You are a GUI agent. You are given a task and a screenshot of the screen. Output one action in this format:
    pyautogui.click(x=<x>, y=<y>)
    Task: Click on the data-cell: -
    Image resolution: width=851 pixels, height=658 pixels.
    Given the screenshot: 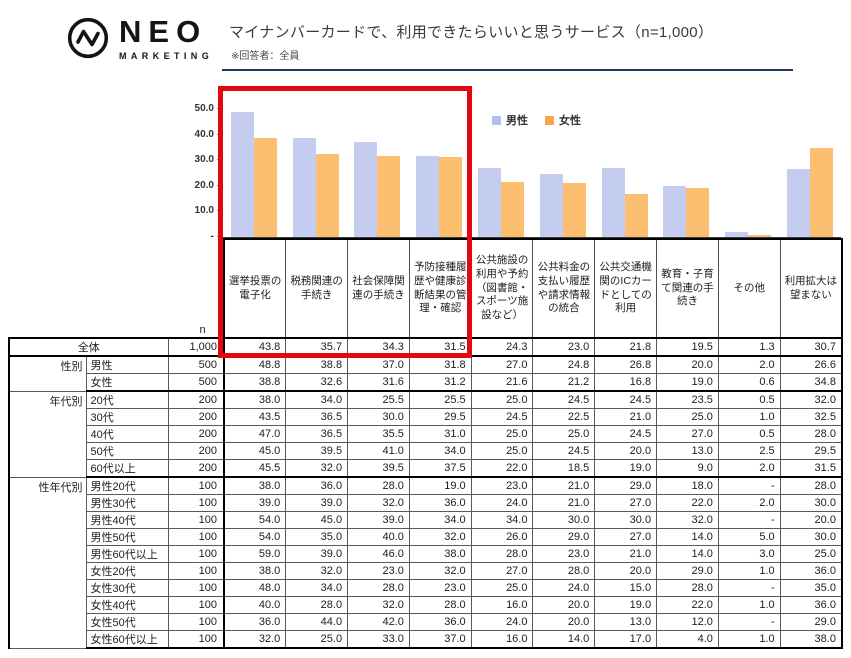 What is the action you would take?
    pyautogui.click(x=749, y=485)
    